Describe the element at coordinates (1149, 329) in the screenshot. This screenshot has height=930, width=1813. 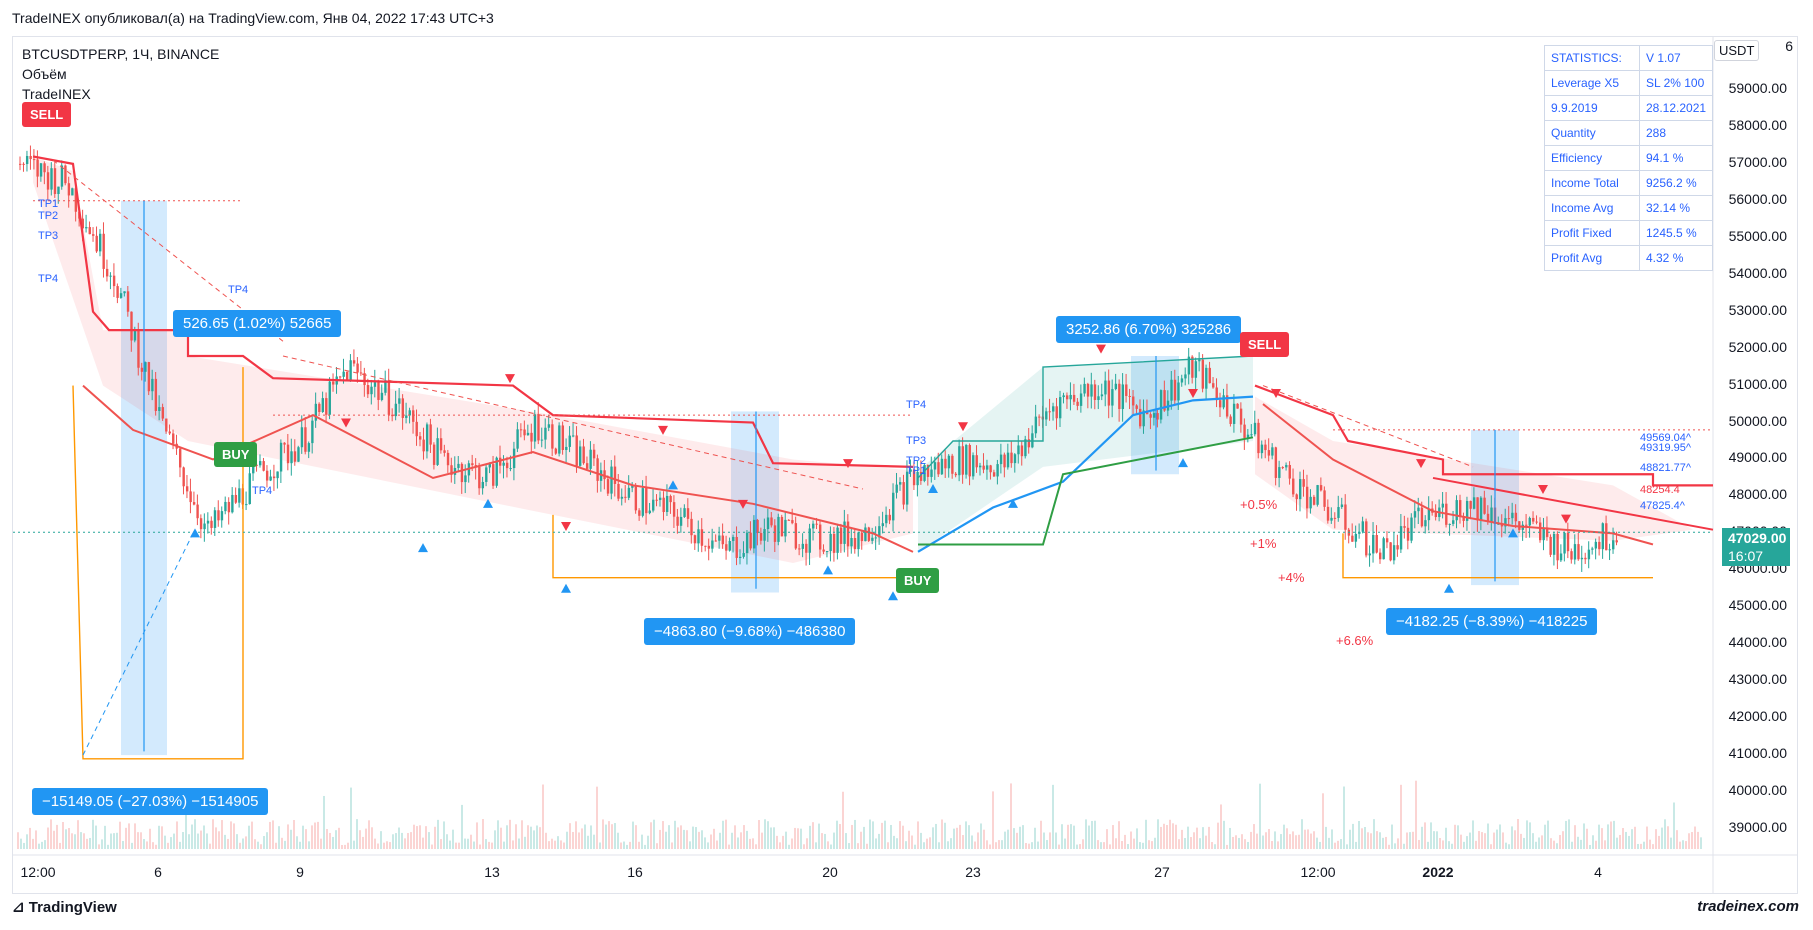
I see `trade-result-callout: 3252.86 (6.70%) 325286` at that location.